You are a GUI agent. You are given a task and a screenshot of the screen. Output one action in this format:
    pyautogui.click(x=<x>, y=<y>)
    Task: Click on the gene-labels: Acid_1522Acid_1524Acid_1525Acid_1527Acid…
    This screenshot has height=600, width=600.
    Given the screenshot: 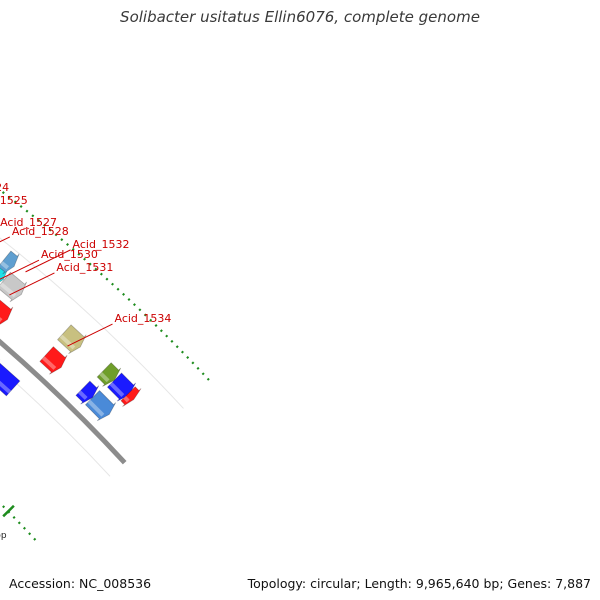 What is the action you would take?
    pyautogui.click(x=85, y=253)
    